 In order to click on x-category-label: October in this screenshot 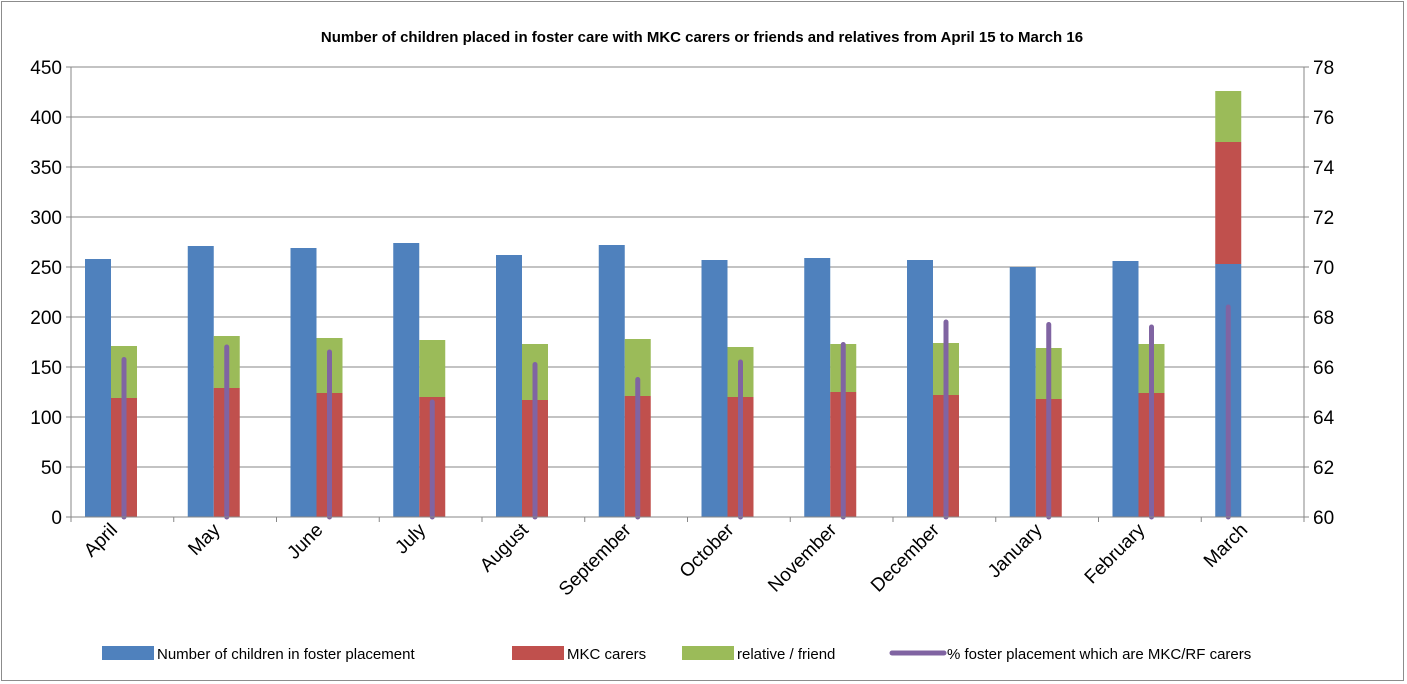, I will do `click(707, 550)`.